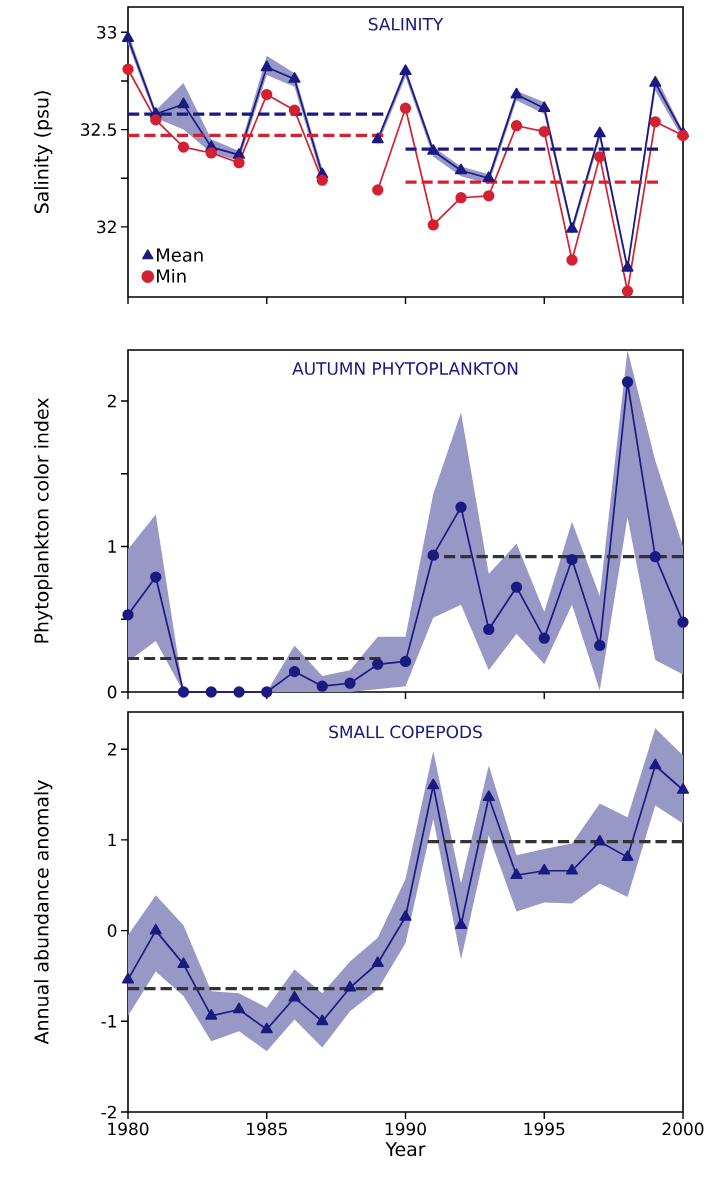 This screenshot has height=1191, width=727. Describe the element at coordinates (98, 129) in the screenshot. I see `y-tick-label: 32.5` at that location.